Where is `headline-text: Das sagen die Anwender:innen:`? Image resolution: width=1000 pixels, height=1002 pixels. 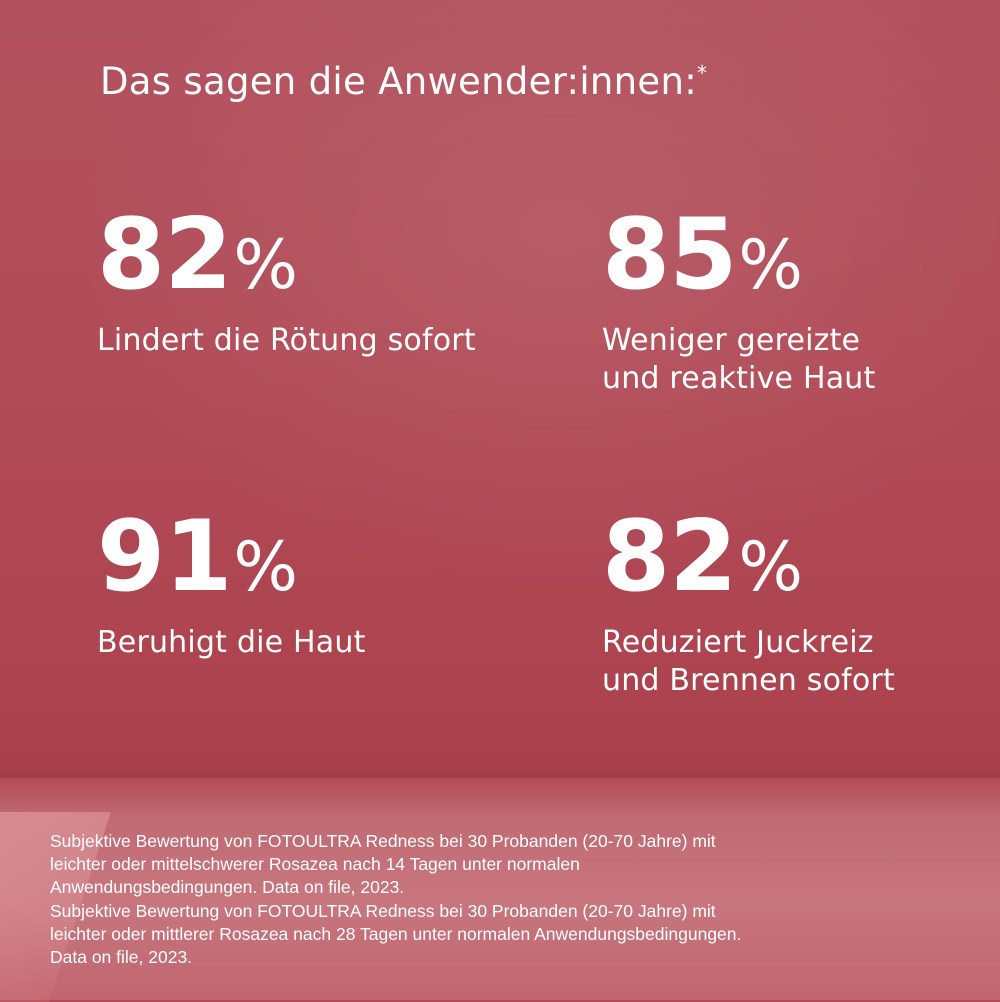 headline-text: Das sagen die Anwender:innen: is located at coordinates (398, 81).